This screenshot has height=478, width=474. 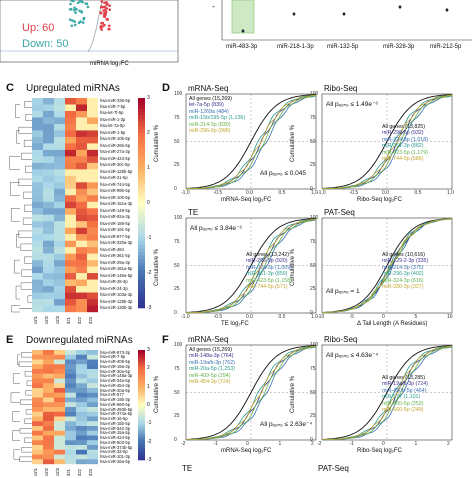 I want to click on cdf-title-ribo-down: Ribo-Seq, so click(x=341, y=339).